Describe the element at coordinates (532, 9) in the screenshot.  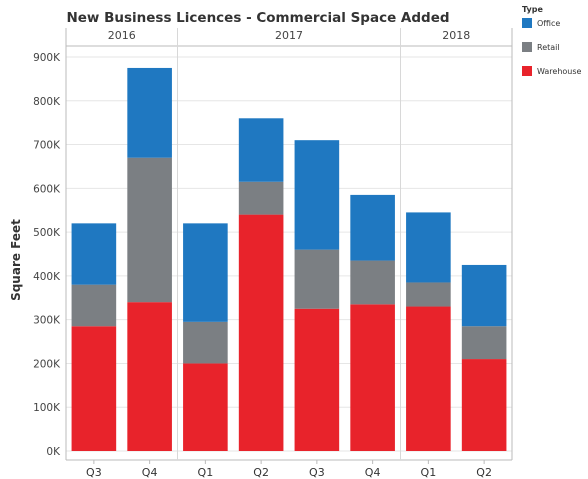
I see `legend-title: Type` at that location.